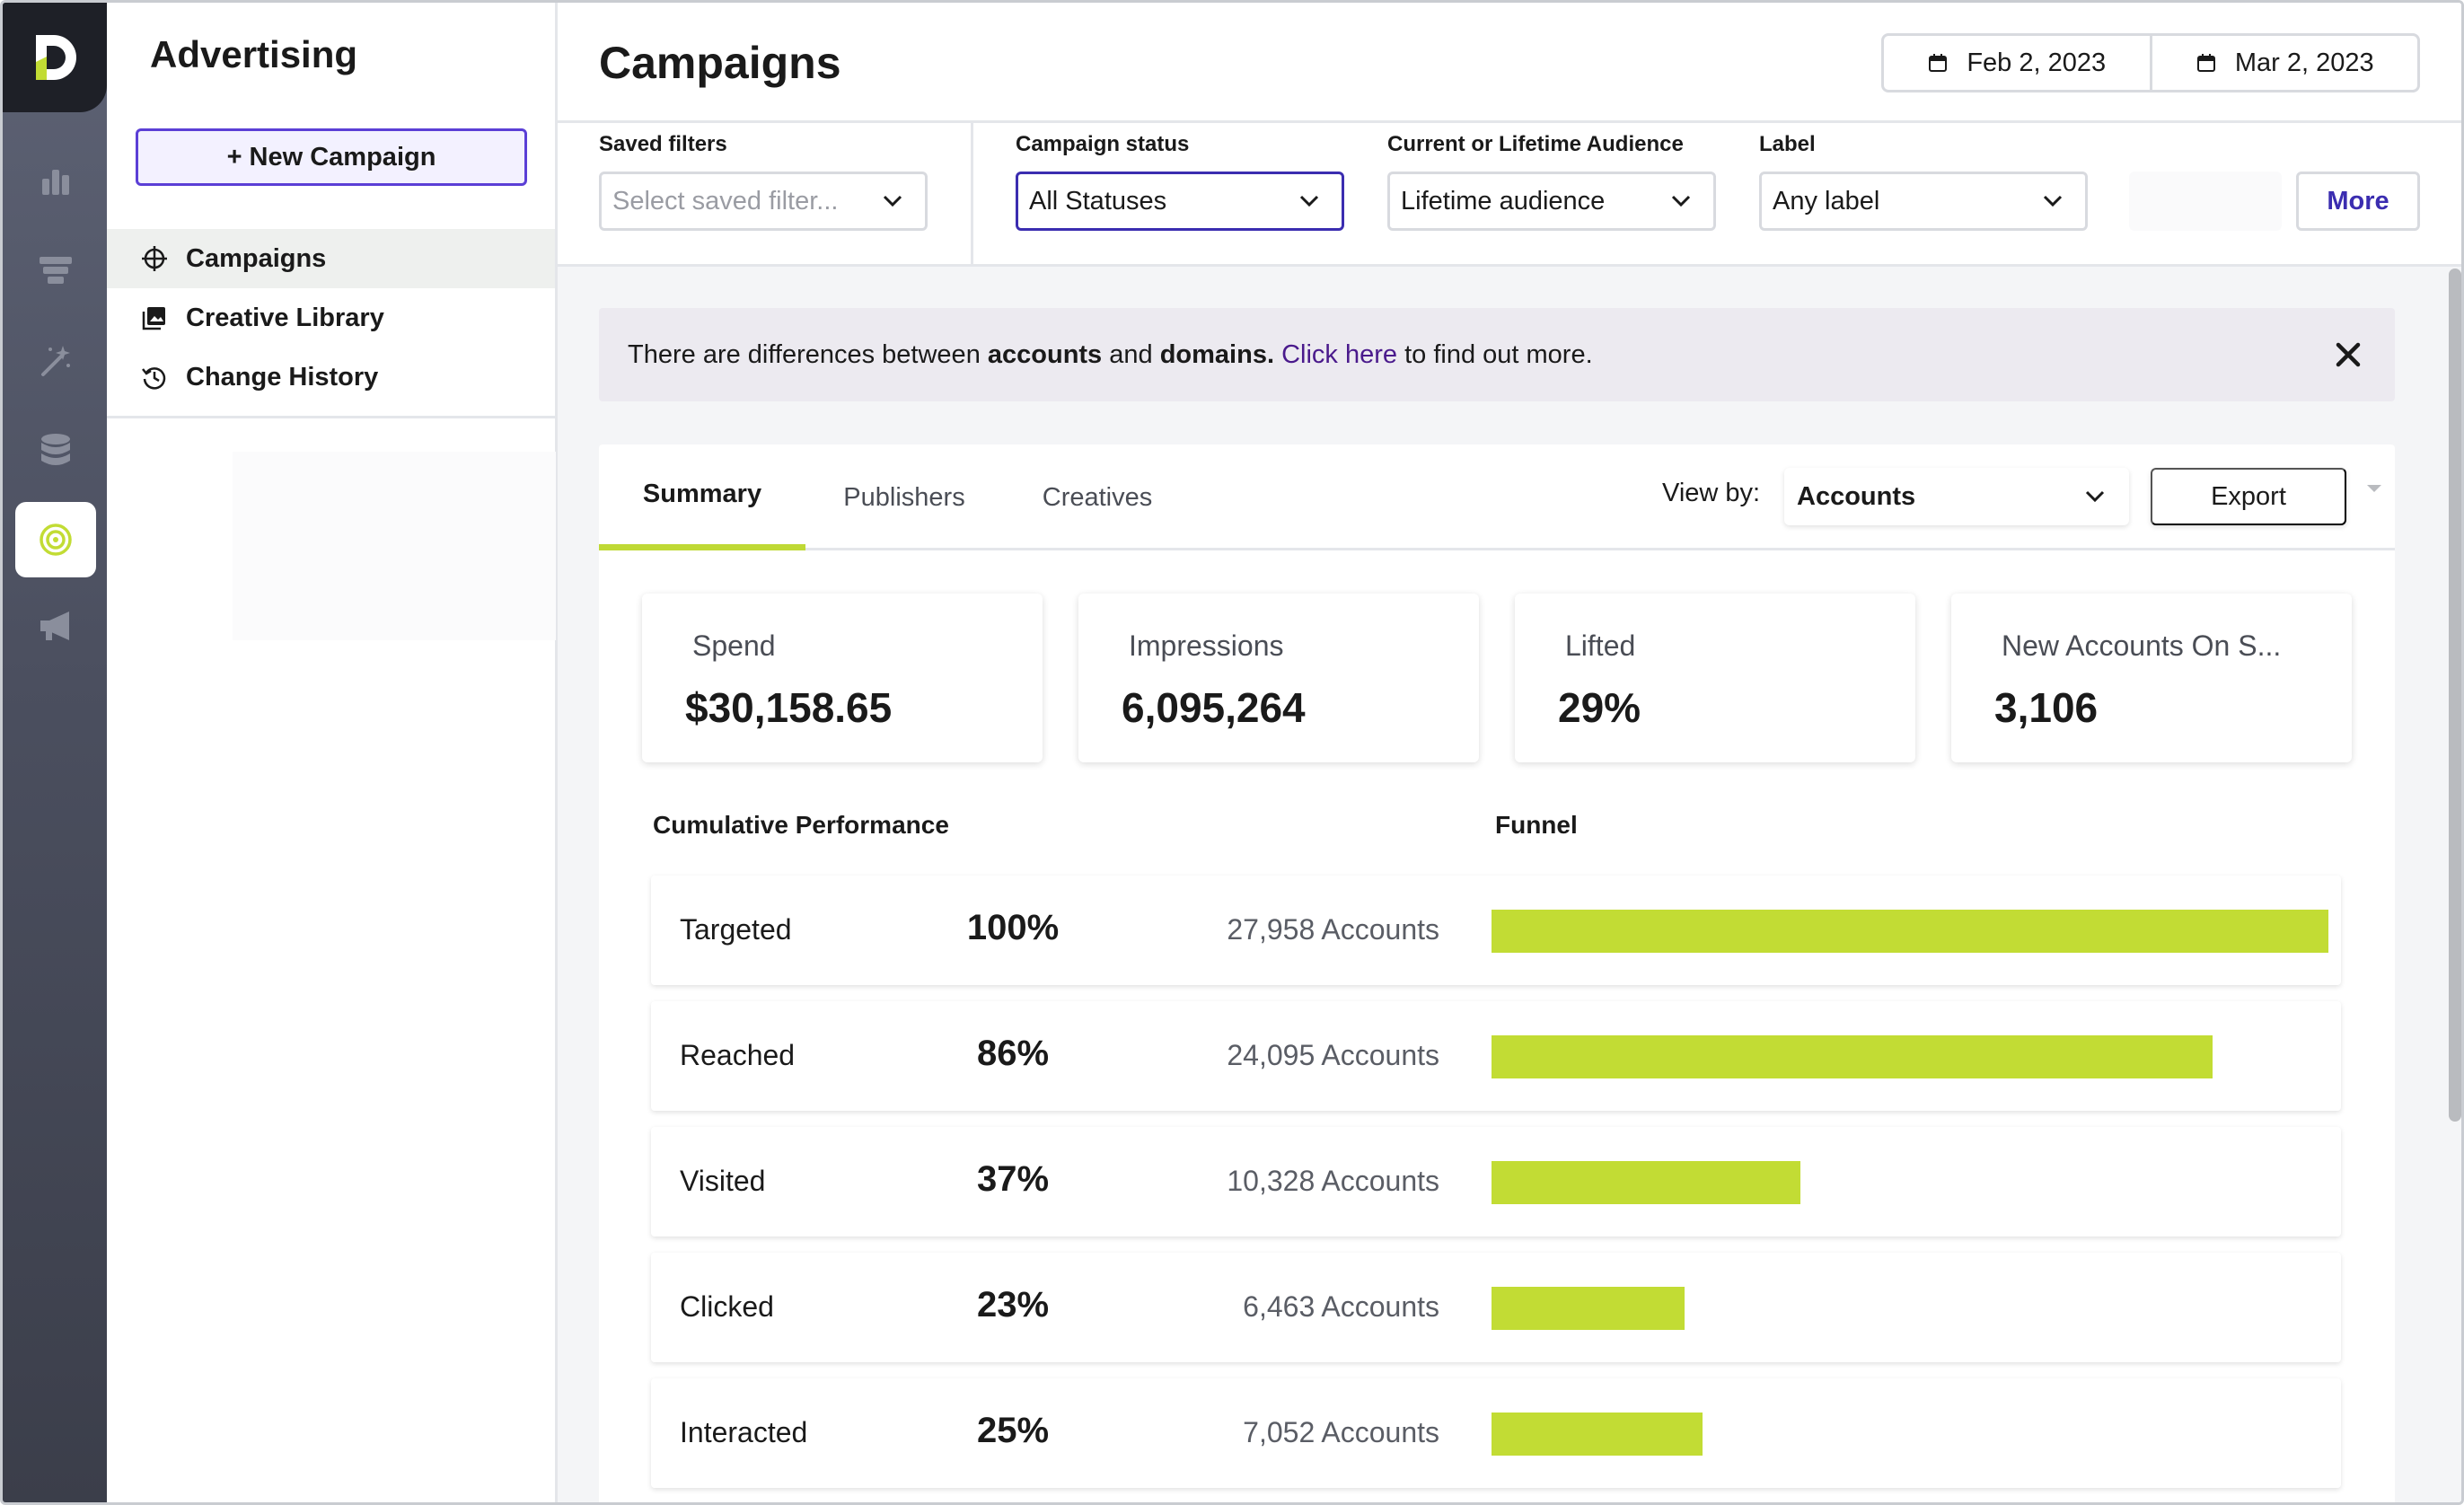 This screenshot has height=1505, width=2464. What do you see at coordinates (1341, 1432) in the screenshot?
I see `funnel-stage-count: 7,052 Accounts` at bounding box center [1341, 1432].